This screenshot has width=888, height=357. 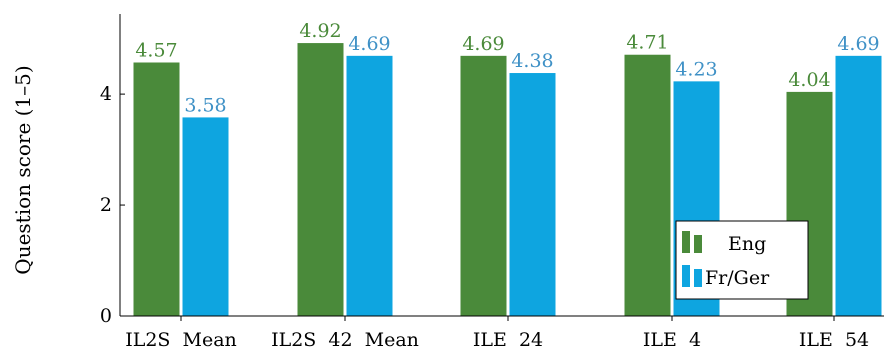 I want to click on x-tick-label: ILE 54, so click(x=834, y=340).